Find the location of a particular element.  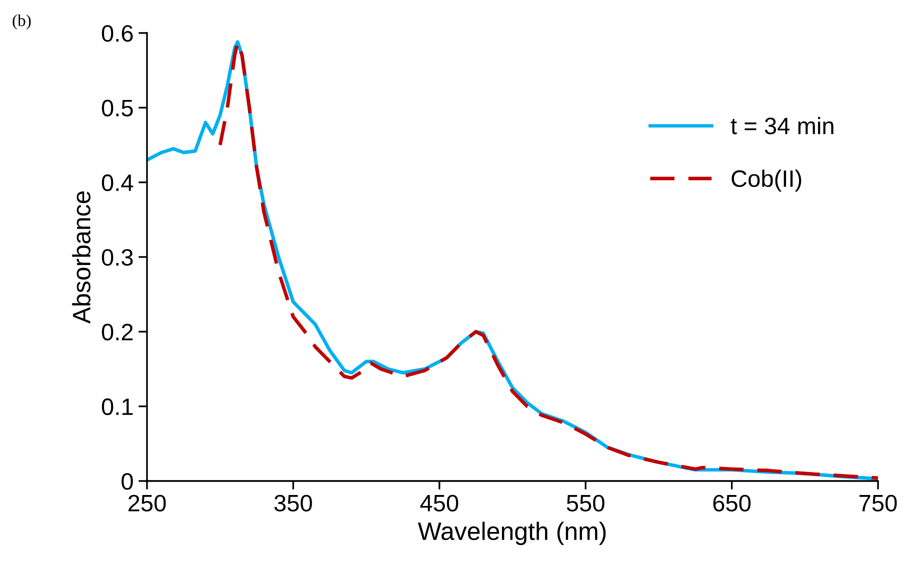

y-tick-label: 0 is located at coordinates (127, 481).